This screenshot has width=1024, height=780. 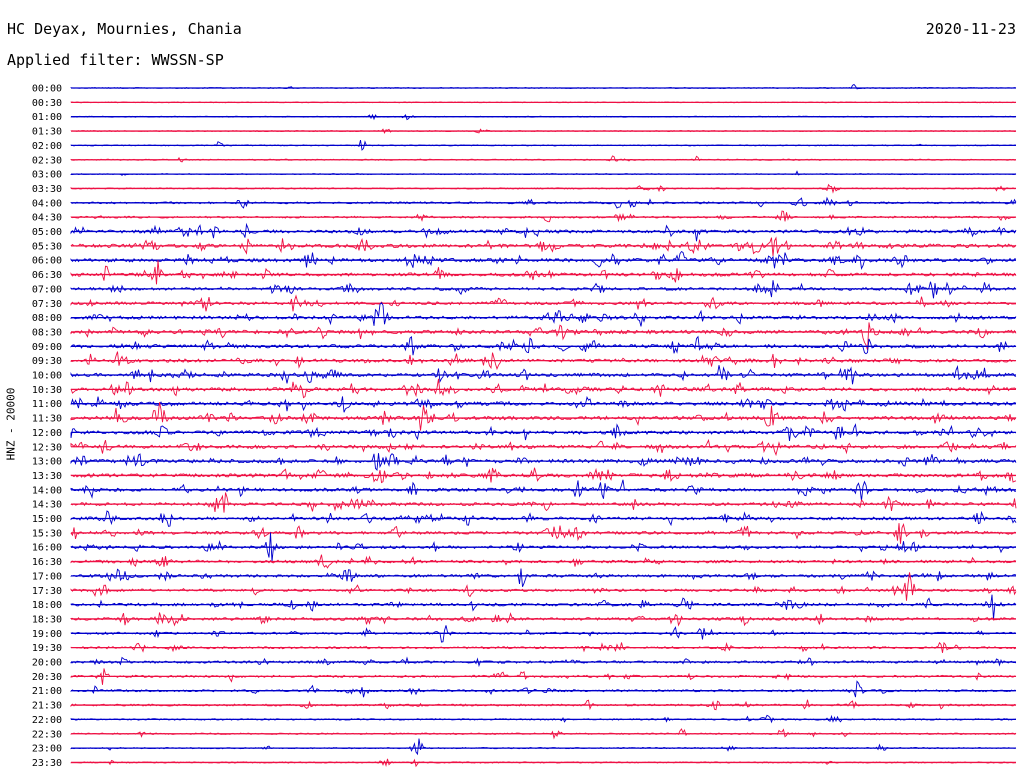 What do you see at coordinates (47, 160) in the screenshot?
I see `row-label: 02:30` at bounding box center [47, 160].